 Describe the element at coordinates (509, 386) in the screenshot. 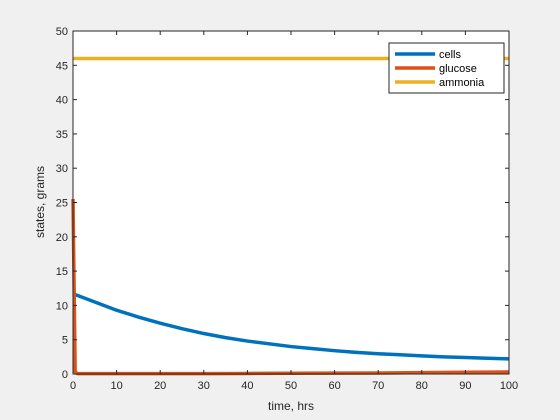

I see `x-tick-label: 100` at that location.